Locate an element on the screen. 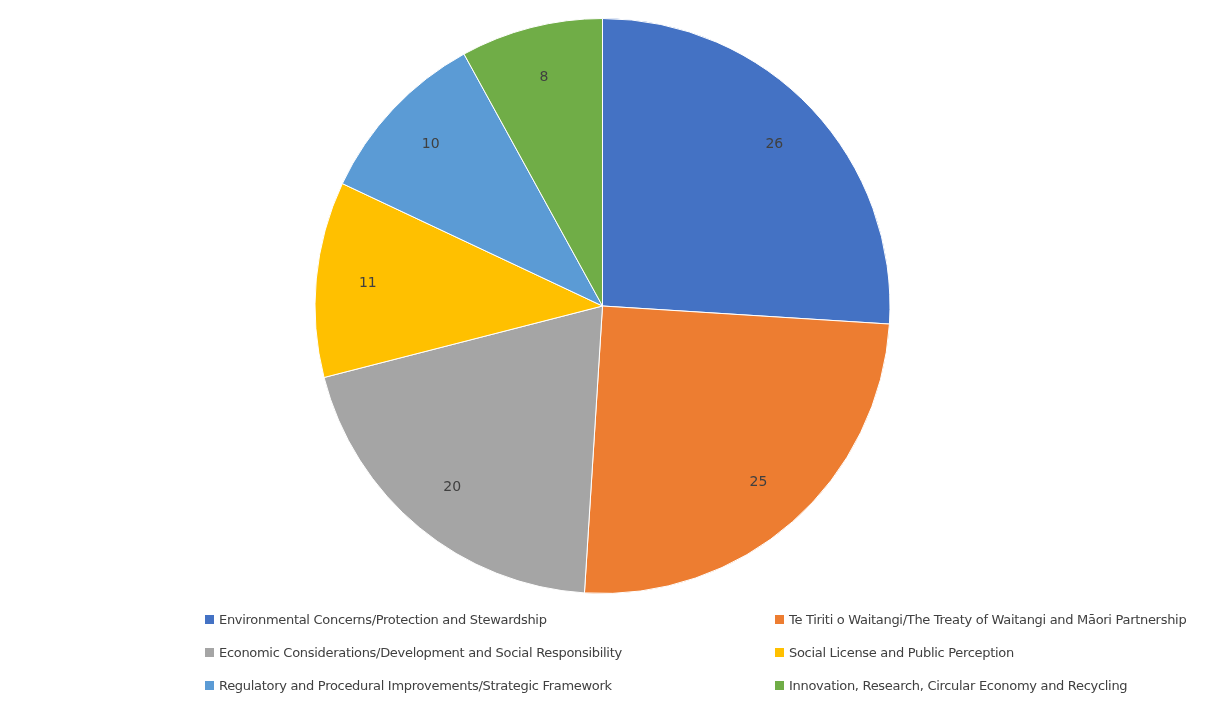 The height and width of the screenshot is (722, 1205). data-label: 10 is located at coordinates (430, 143).